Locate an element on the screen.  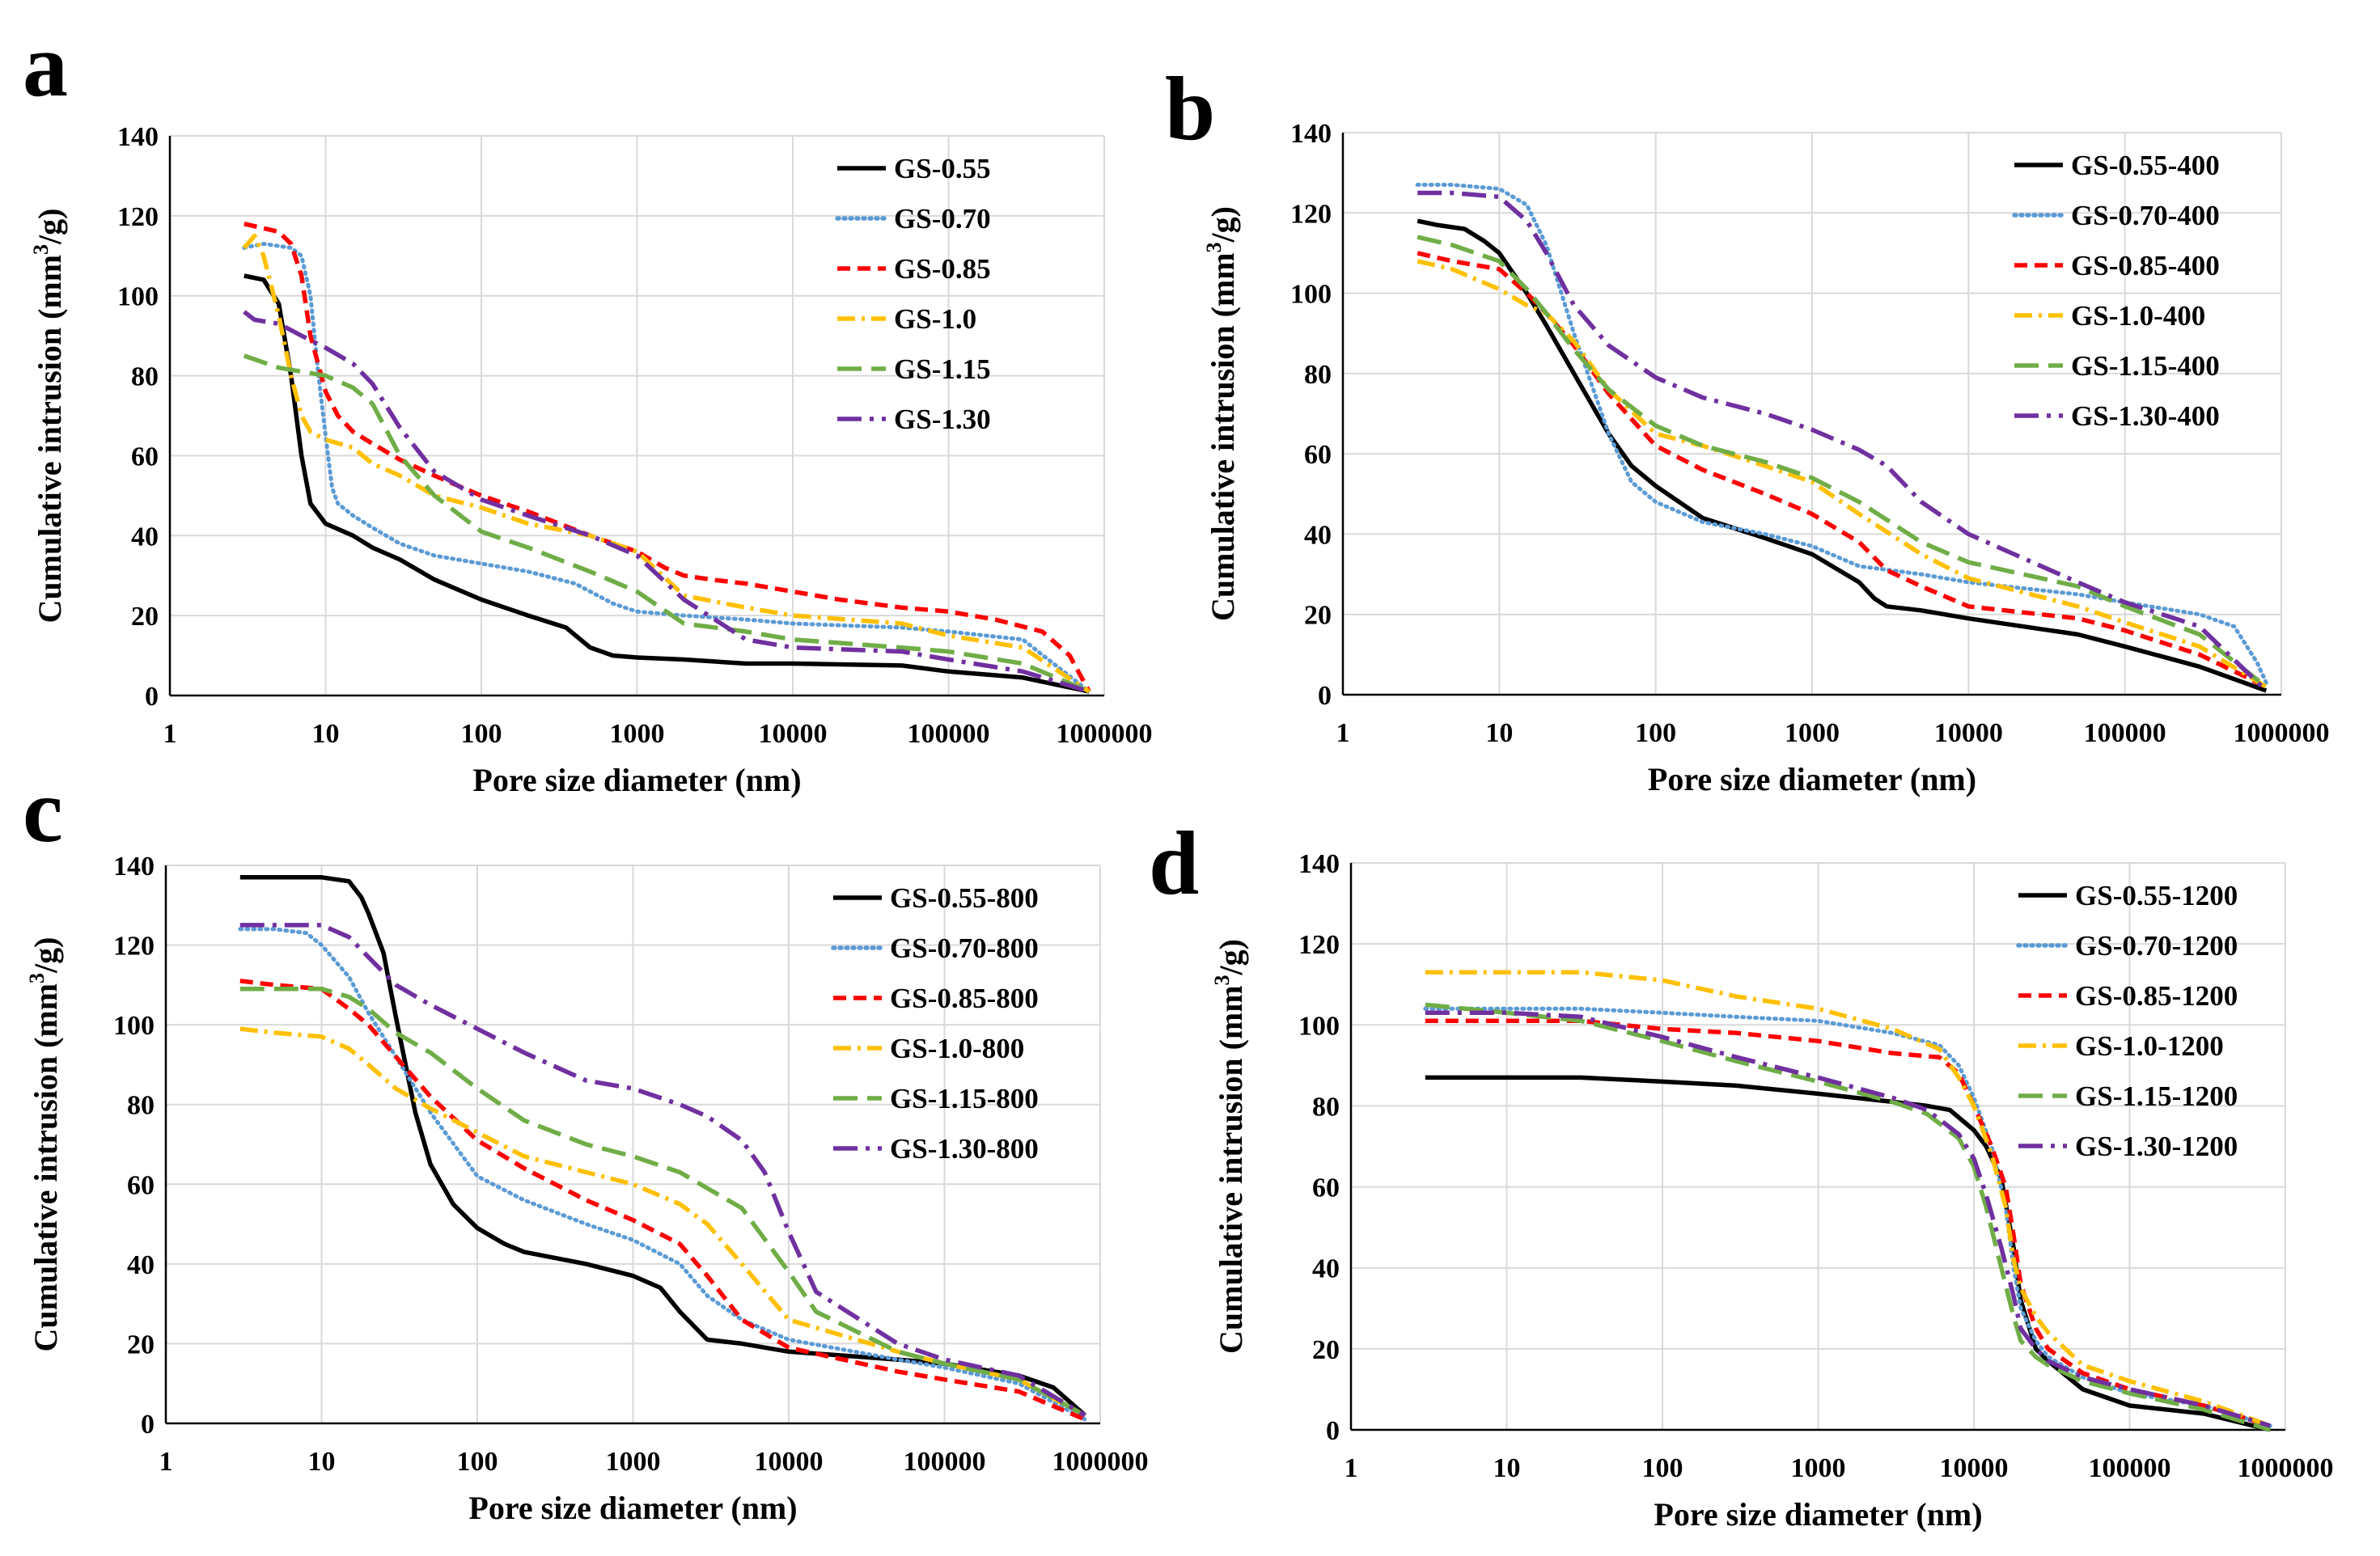
series-line-GS-0.55-800 is located at coordinates (663, 1146).